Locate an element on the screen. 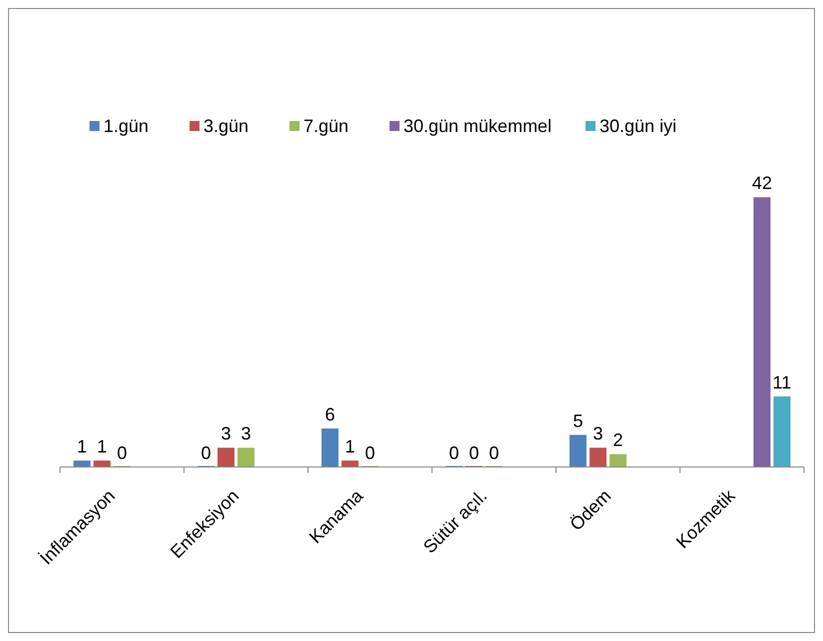  legend-label: 30.gün iyi is located at coordinates (638, 126).